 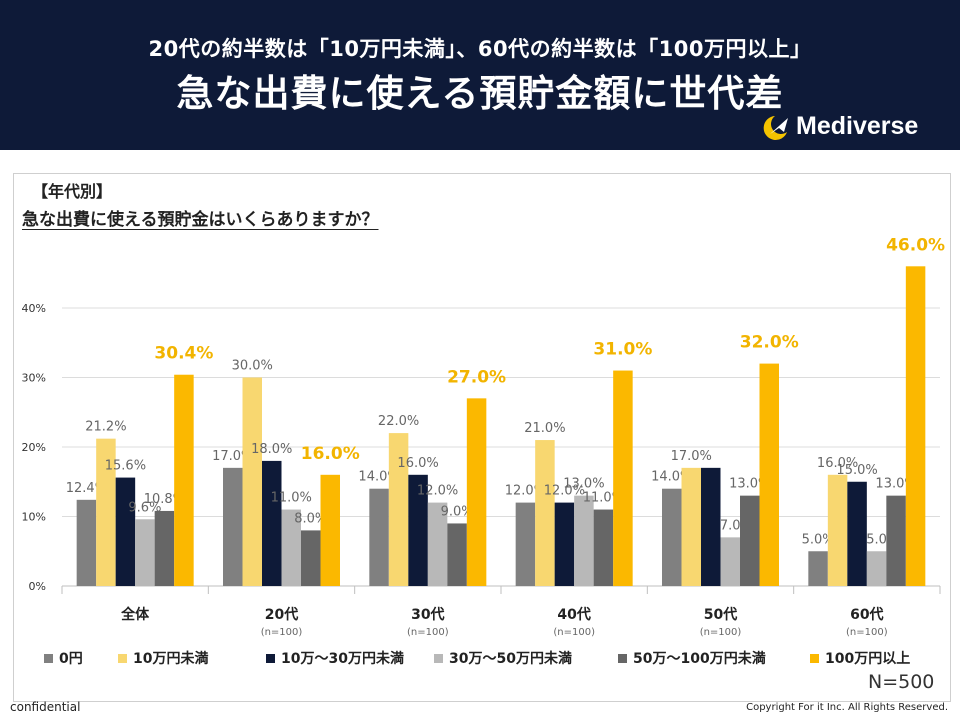 What do you see at coordinates (252, 366) in the screenshot?
I see `data-label: 30.0%` at bounding box center [252, 366].